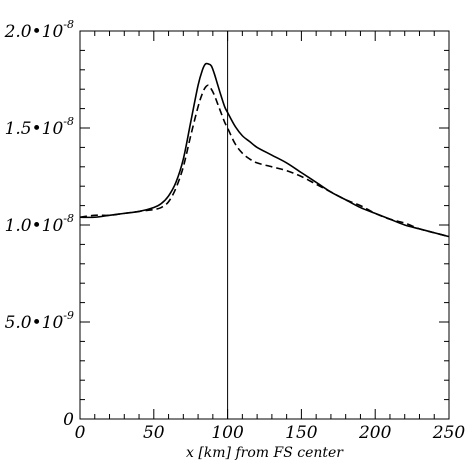 This screenshot has height=472, width=472. What do you see at coordinates (34, 226) in the screenshot?
I see `y-tick-mantissa: 1.0•10` at bounding box center [34, 226].